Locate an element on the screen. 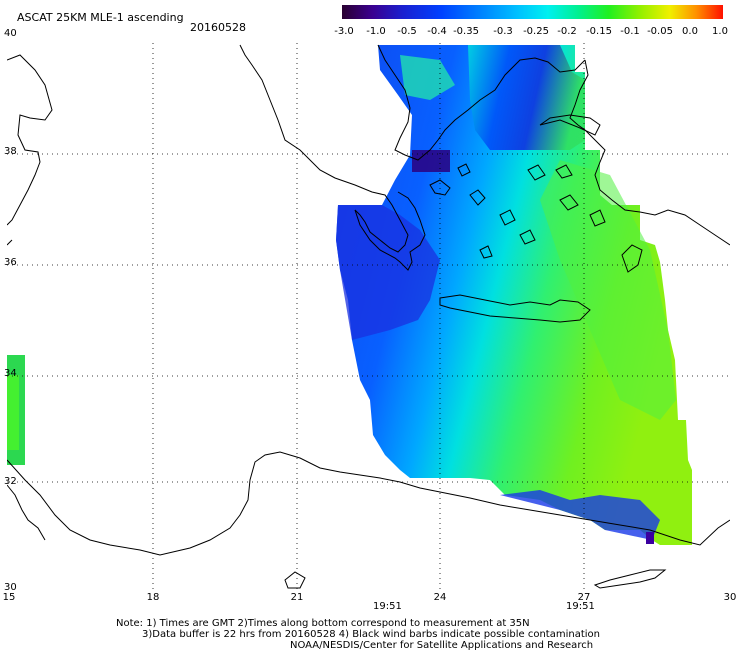 The image size is (740, 650). swath-west-region is located at coordinates (388, 272).